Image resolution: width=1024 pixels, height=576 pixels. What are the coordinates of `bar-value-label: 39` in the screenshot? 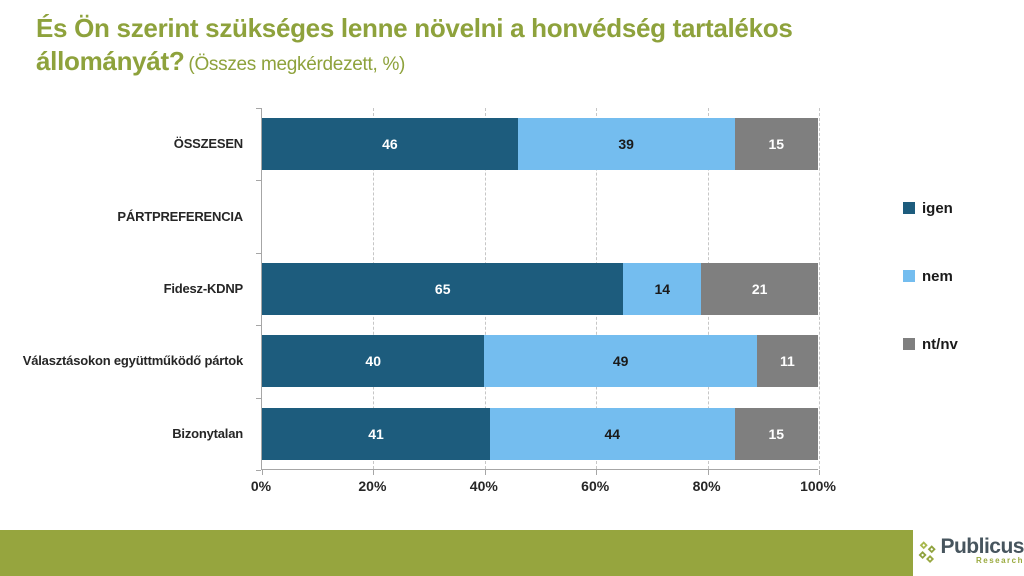 It's located at (626, 144).